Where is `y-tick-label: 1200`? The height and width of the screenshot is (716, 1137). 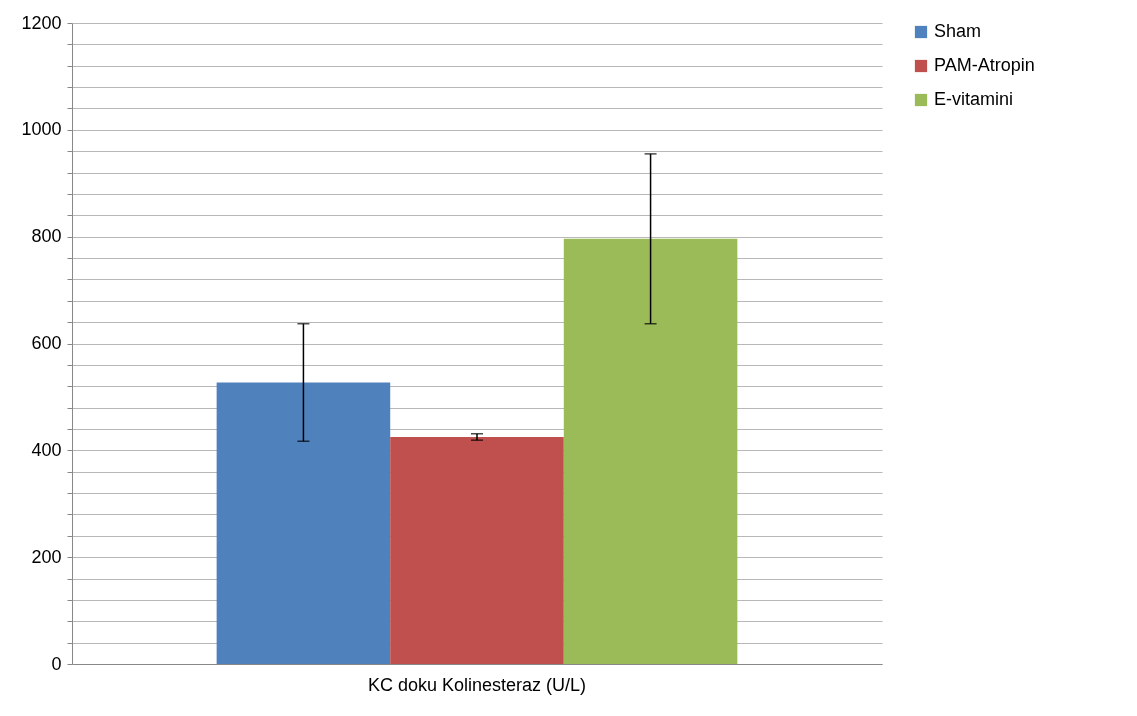 y-tick-label: 1200 is located at coordinates (41, 22).